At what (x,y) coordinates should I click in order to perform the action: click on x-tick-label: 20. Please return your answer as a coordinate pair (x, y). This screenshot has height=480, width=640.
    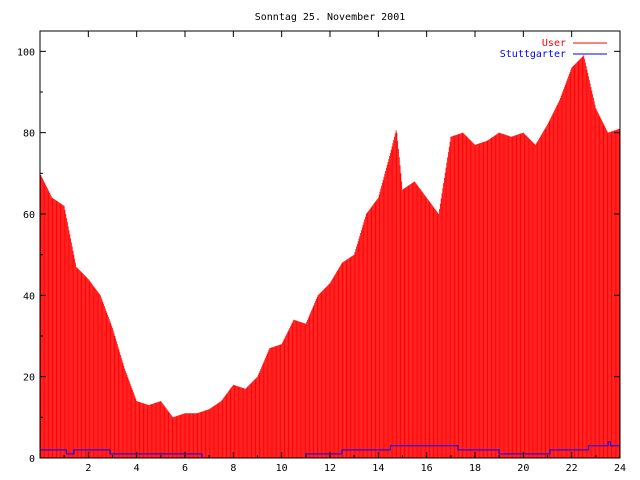
    Looking at the image, I should click on (523, 468).